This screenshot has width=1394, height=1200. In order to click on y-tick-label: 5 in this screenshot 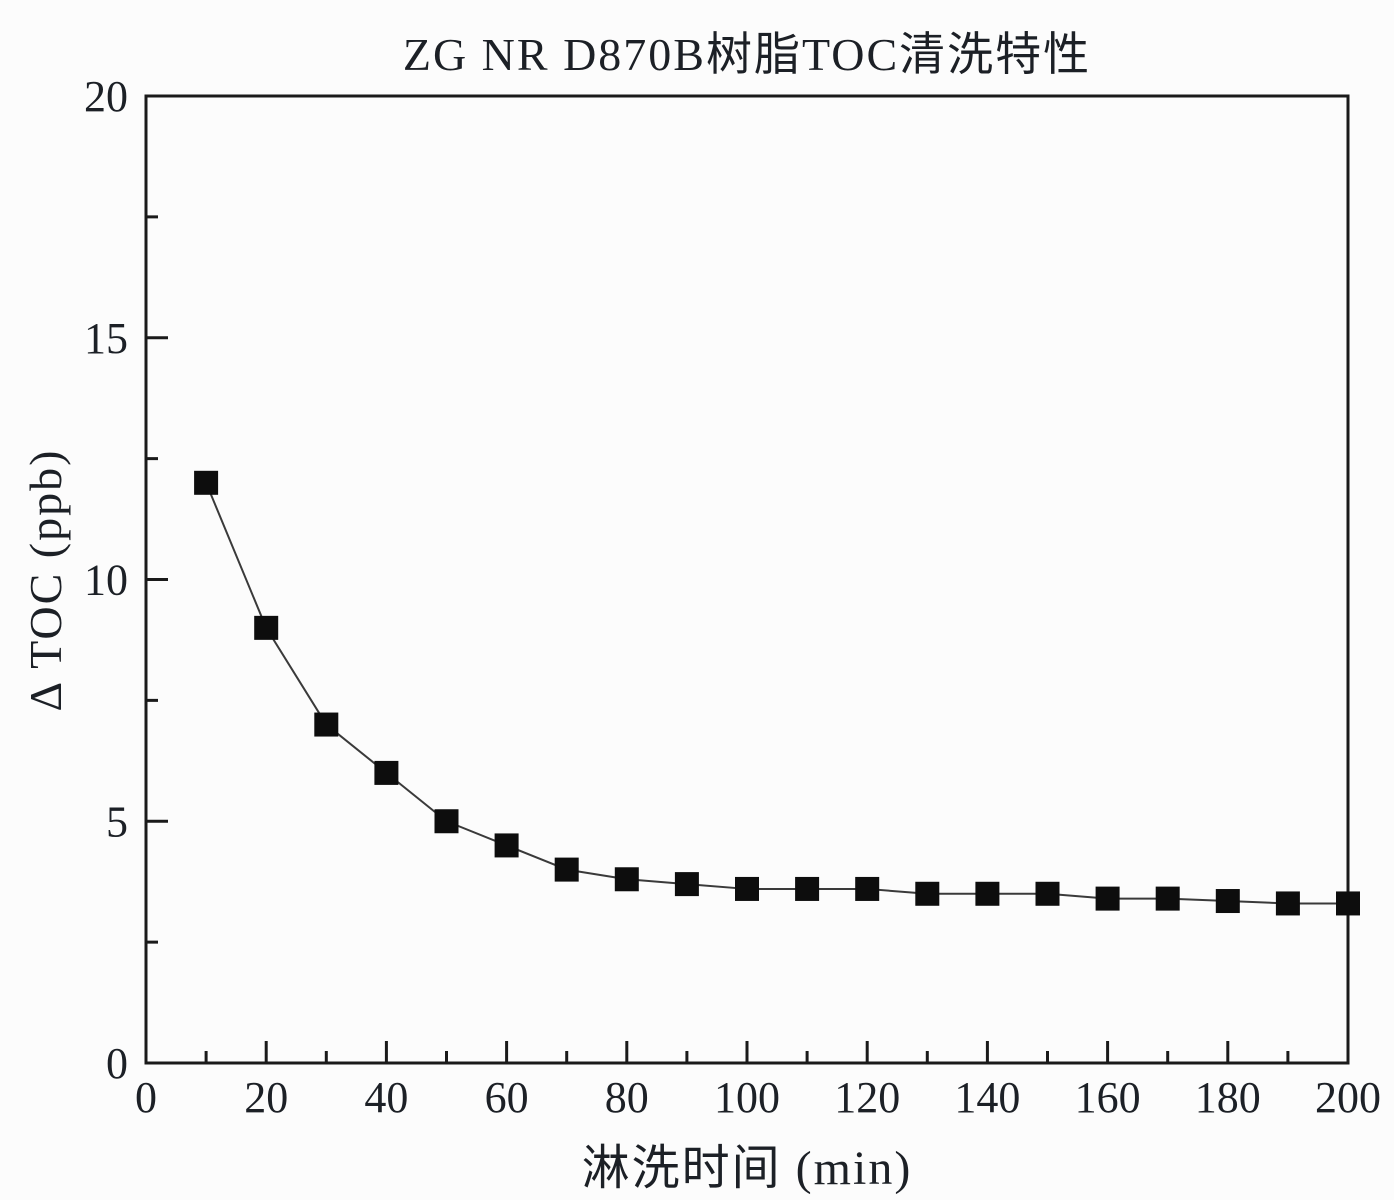, I will do `click(117, 821)`.